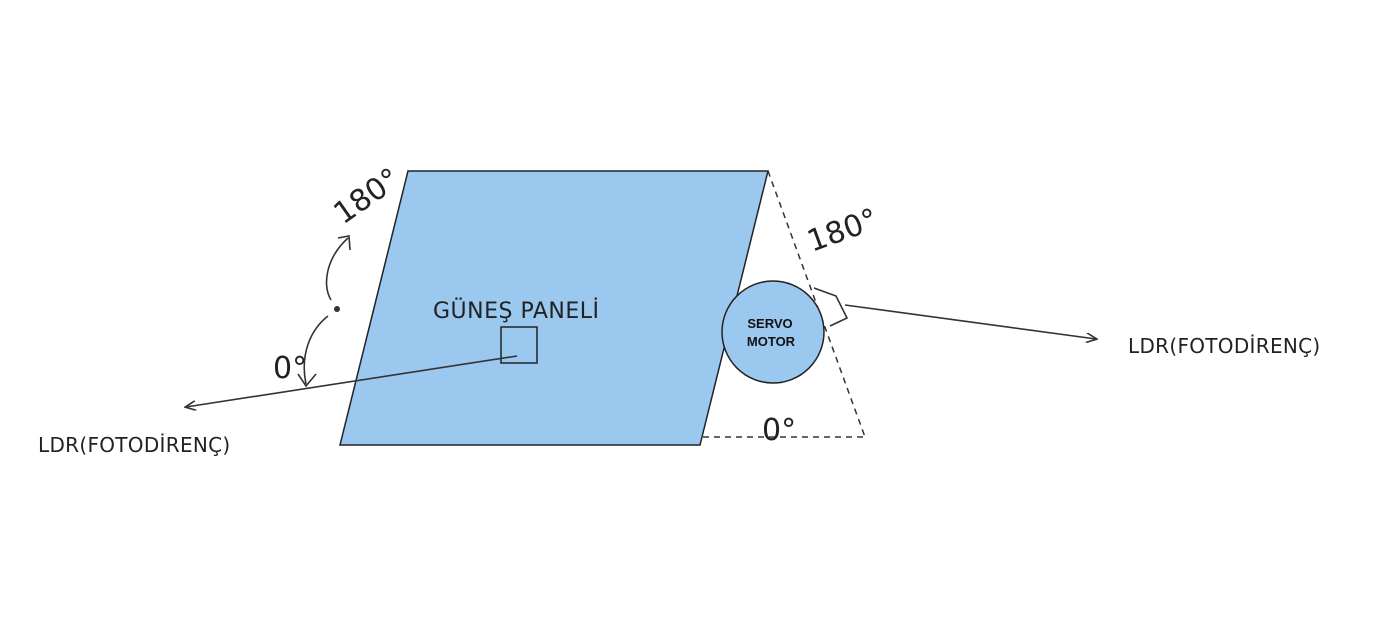 This screenshot has width=1383, height=642. What do you see at coordinates (290, 368) in the screenshot?
I see `angle-left-bottom: 0°` at bounding box center [290, 368].